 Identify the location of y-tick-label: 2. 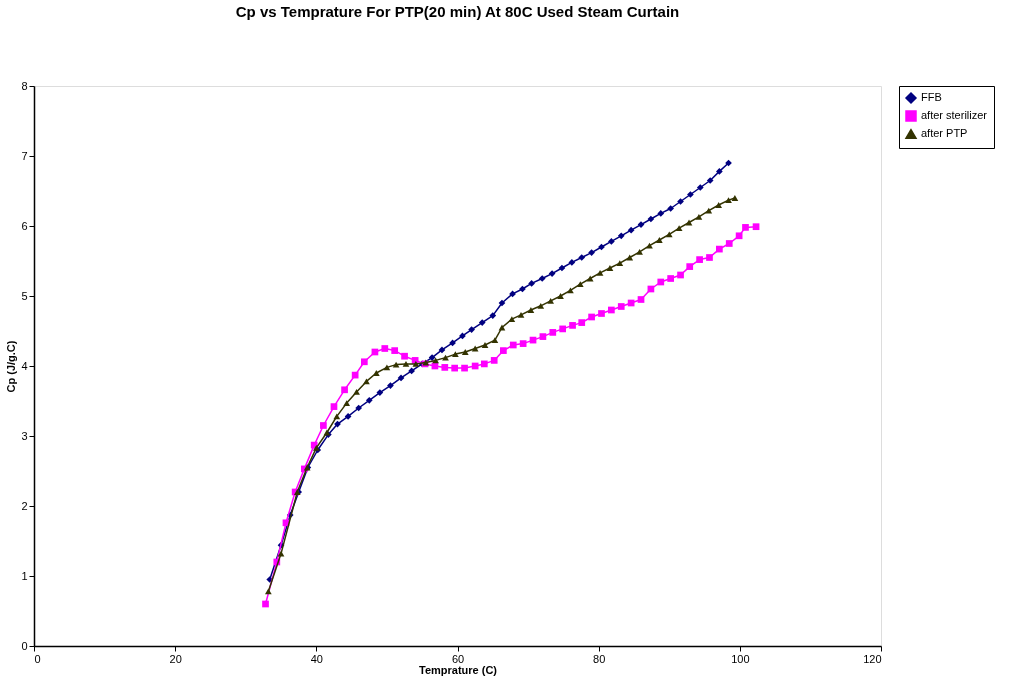
(24, 505).